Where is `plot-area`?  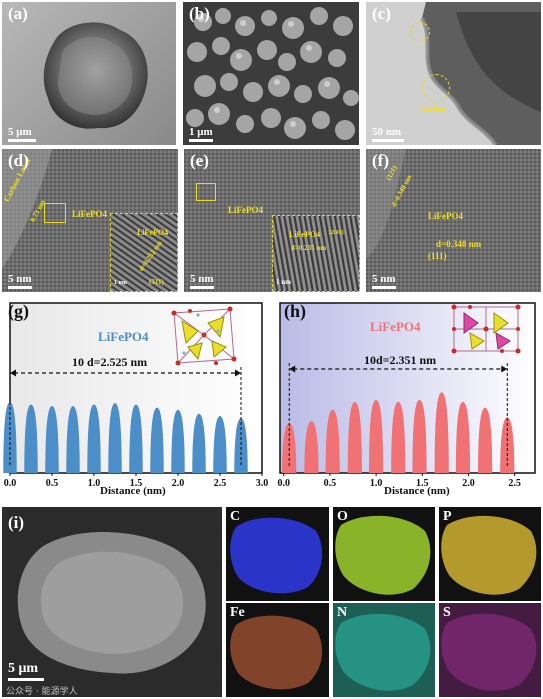 plot-area is located at coordinates (407, 388).